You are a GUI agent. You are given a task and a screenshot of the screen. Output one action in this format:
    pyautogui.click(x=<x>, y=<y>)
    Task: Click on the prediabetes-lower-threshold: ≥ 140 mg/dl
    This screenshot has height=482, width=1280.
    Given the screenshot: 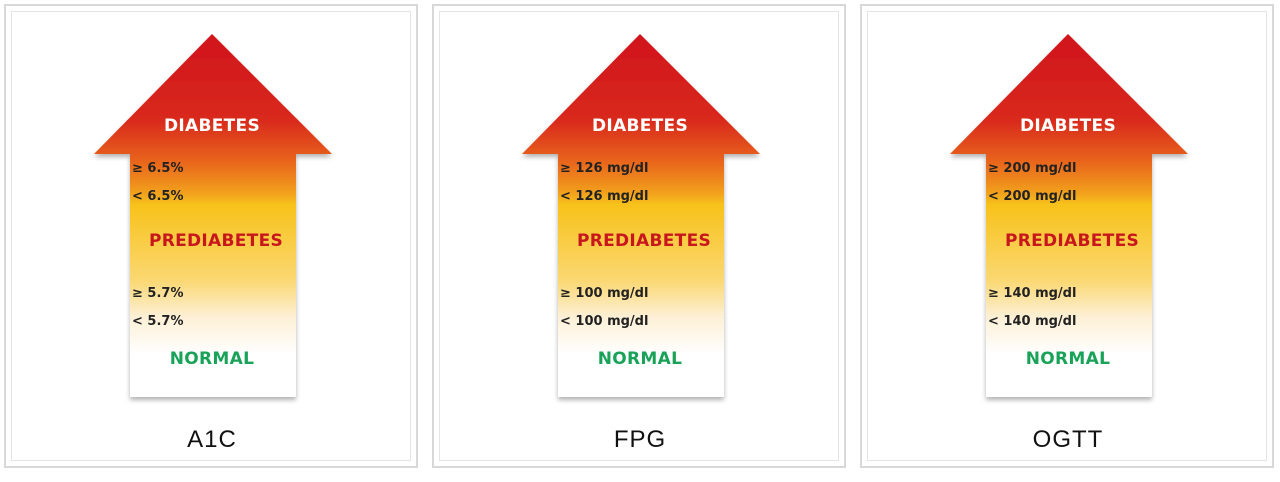 What is the action you would take?
    pyautogui.click(x=1032, y=293)
    